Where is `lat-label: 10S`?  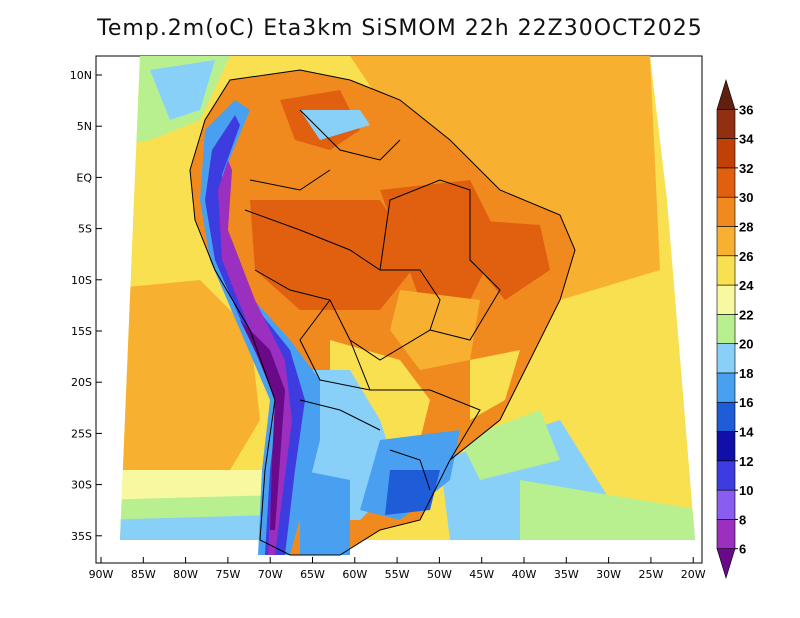 lat-label: 10S is located at coordinates (81, 280).